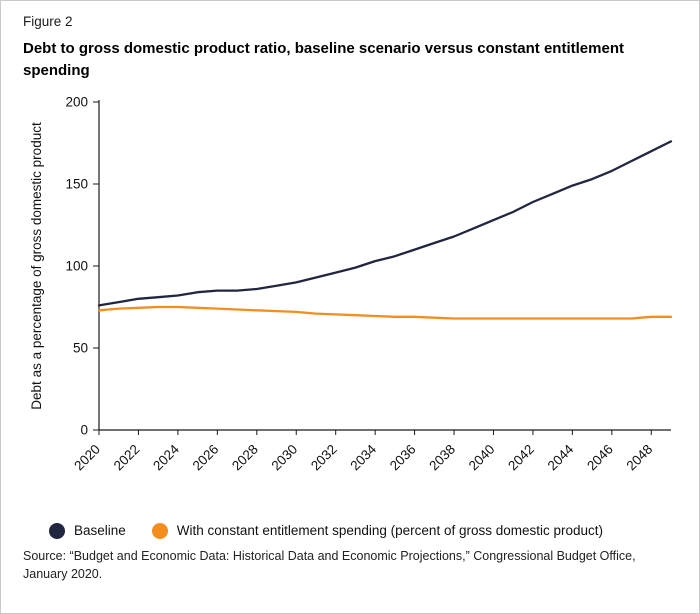  What do you see at coordinates (76, 183) in the screenshot?
I see `svg-text: 150` at bounding box center [76, 183].